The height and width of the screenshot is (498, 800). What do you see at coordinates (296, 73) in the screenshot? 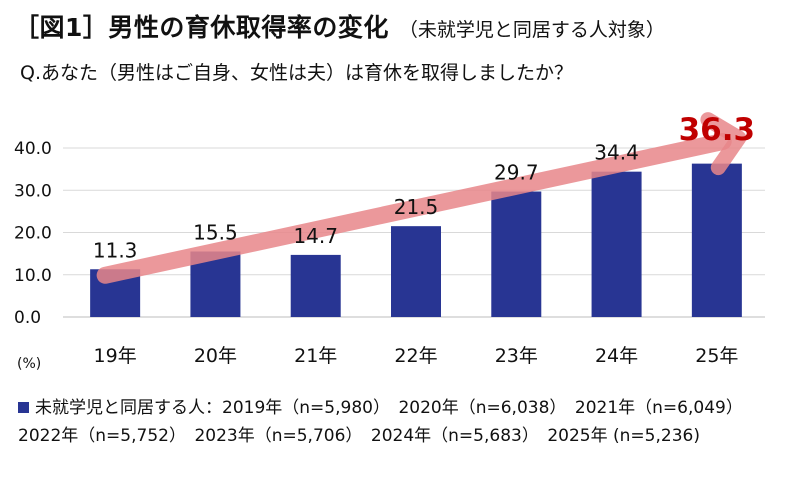
I see `survey-question: Q.あなた（男性はご自身、女性は夫）は育休を取得しましたか？` at bounding box center [296, 73].